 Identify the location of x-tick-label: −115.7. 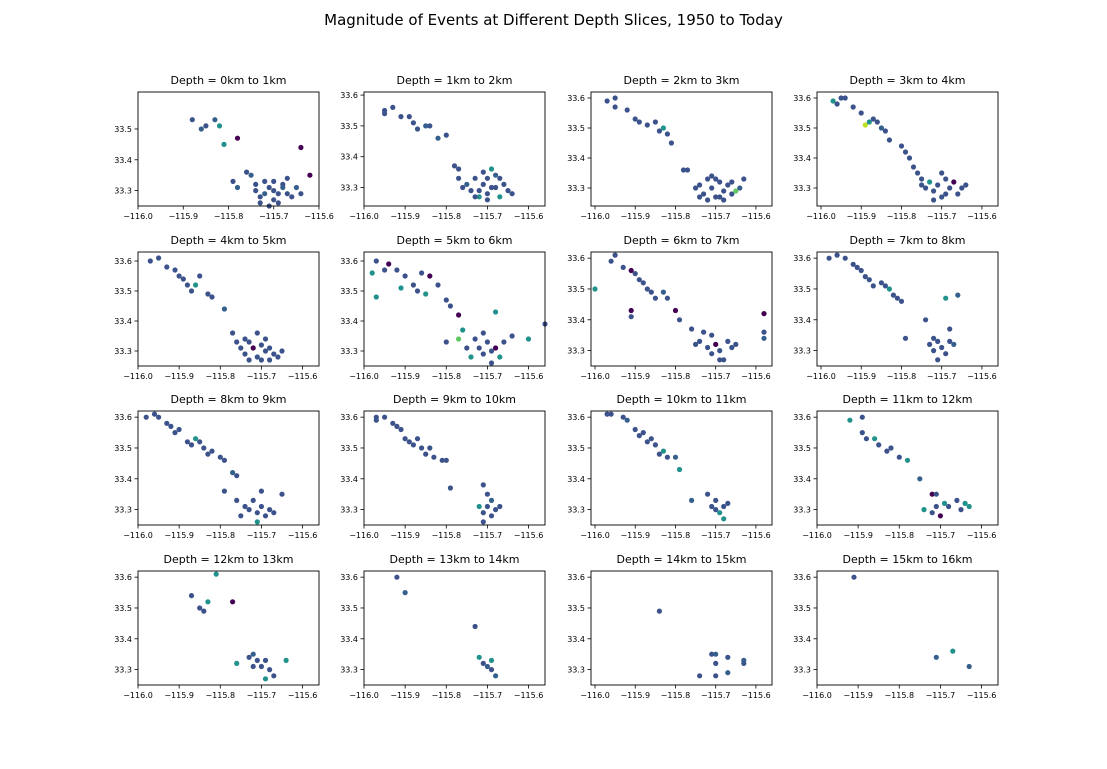
(942, 216).